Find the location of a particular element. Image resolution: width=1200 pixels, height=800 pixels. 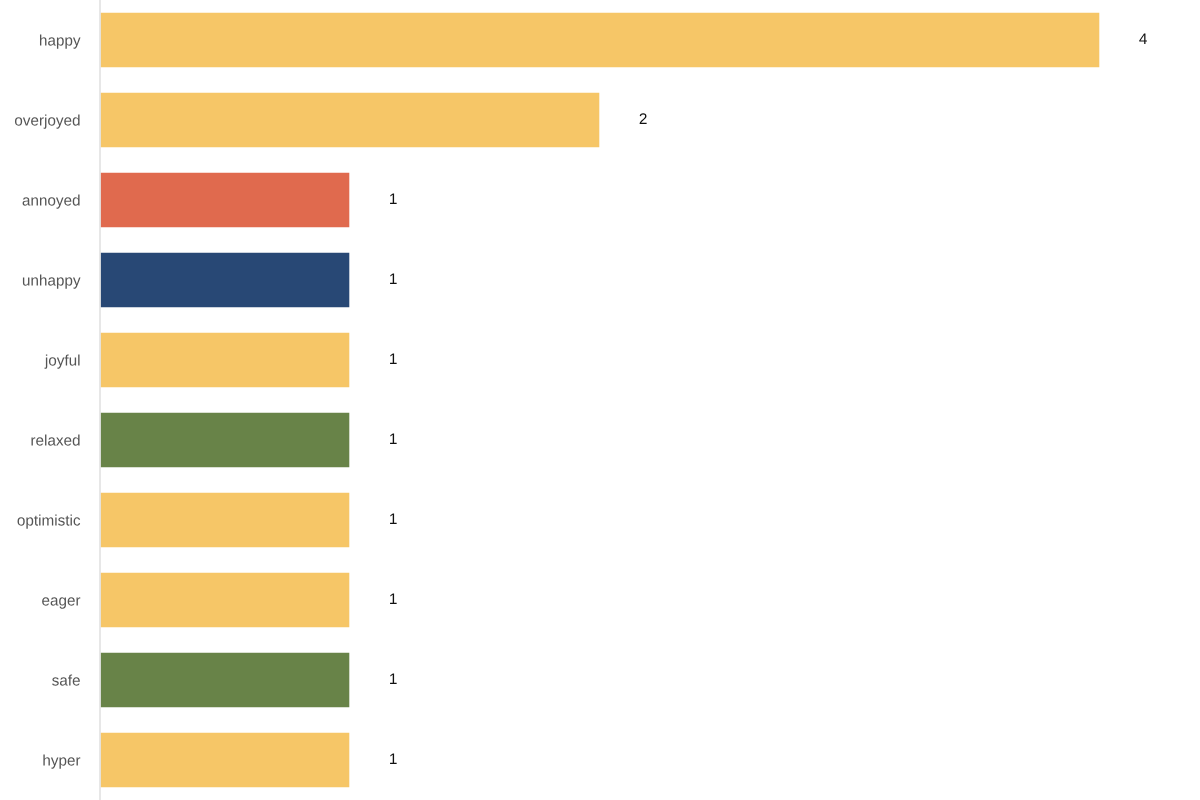

y-tick-label: overjoyed is located at coordinates (47, 121).